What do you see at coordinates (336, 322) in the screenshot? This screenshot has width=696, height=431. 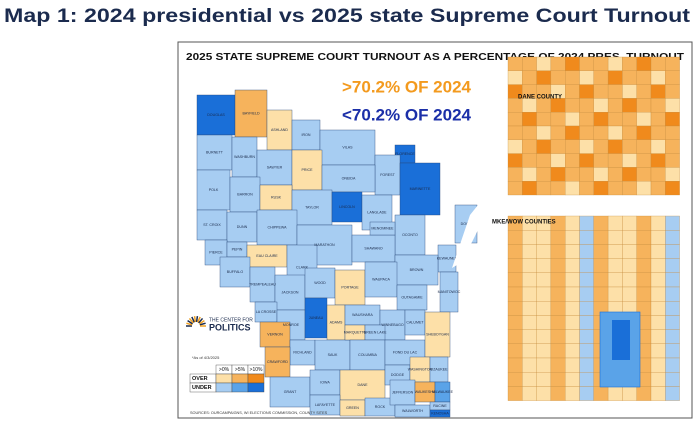 I see `county-label: ADAMS` at bounding box center [336, 322].